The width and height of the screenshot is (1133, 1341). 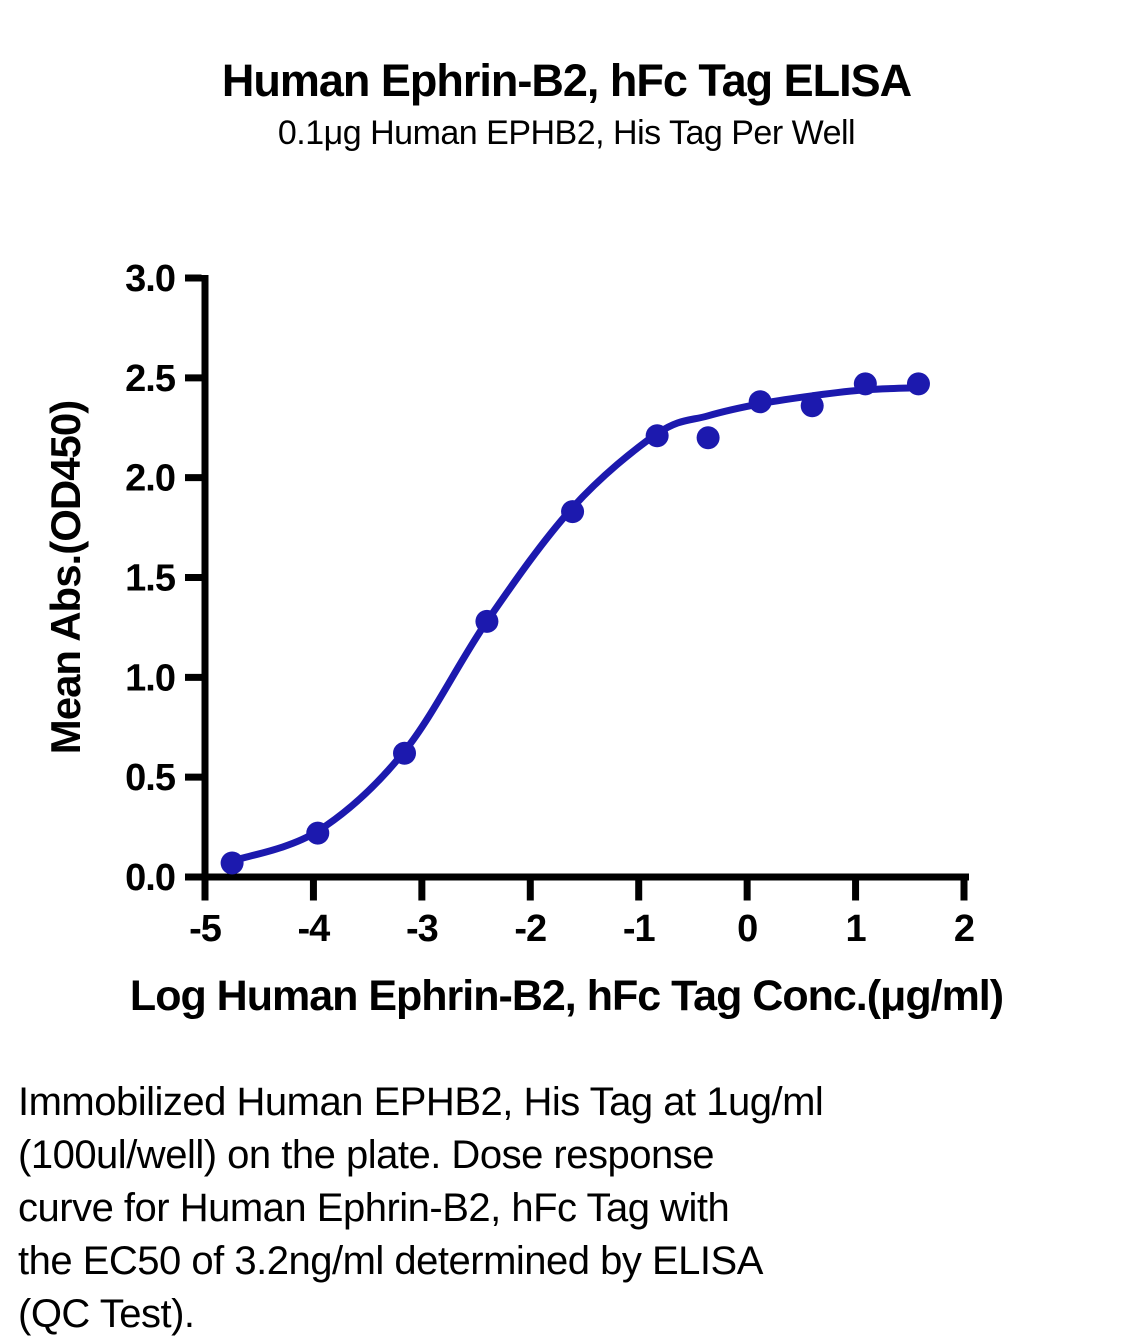 What do you see at coordinates (390, 1261) in the screenshot?
I see `caption-line: the EC50 of 3.2ng/ml determined by ELISA` at bounding box center [390, 1261].